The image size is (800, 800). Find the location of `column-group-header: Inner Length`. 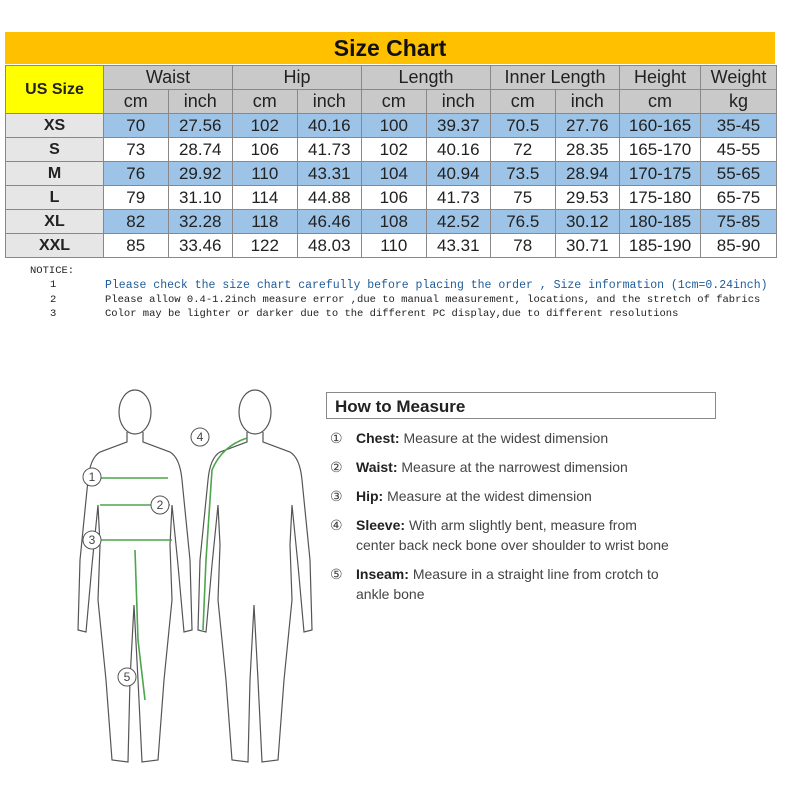

column-group-header: Inner Length is located at coordinates (555, 77).